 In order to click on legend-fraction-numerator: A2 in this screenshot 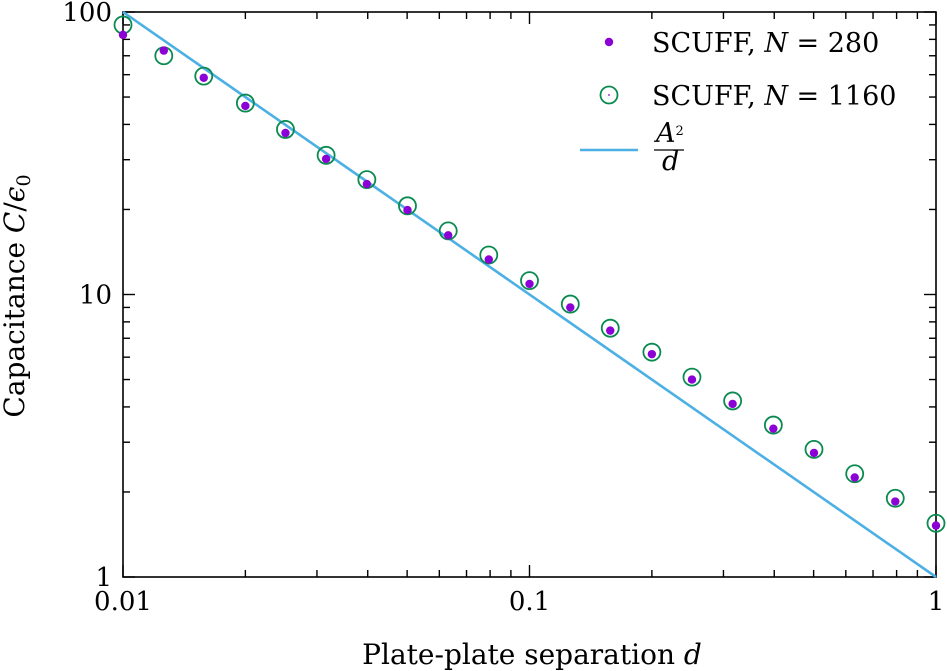, I will do `click(668, 133)`.